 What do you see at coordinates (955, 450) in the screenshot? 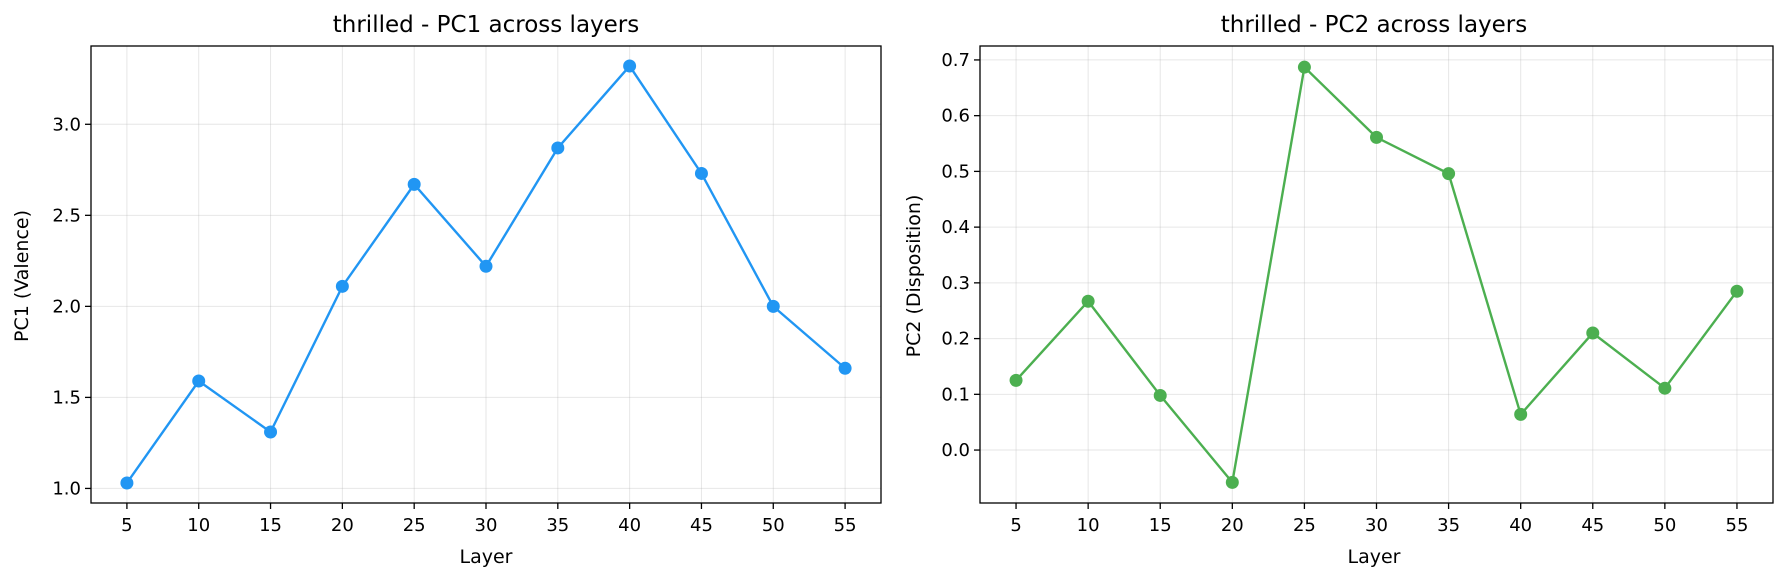
I see `y-tick-label: 0.0` at bounding box center [955, 450].